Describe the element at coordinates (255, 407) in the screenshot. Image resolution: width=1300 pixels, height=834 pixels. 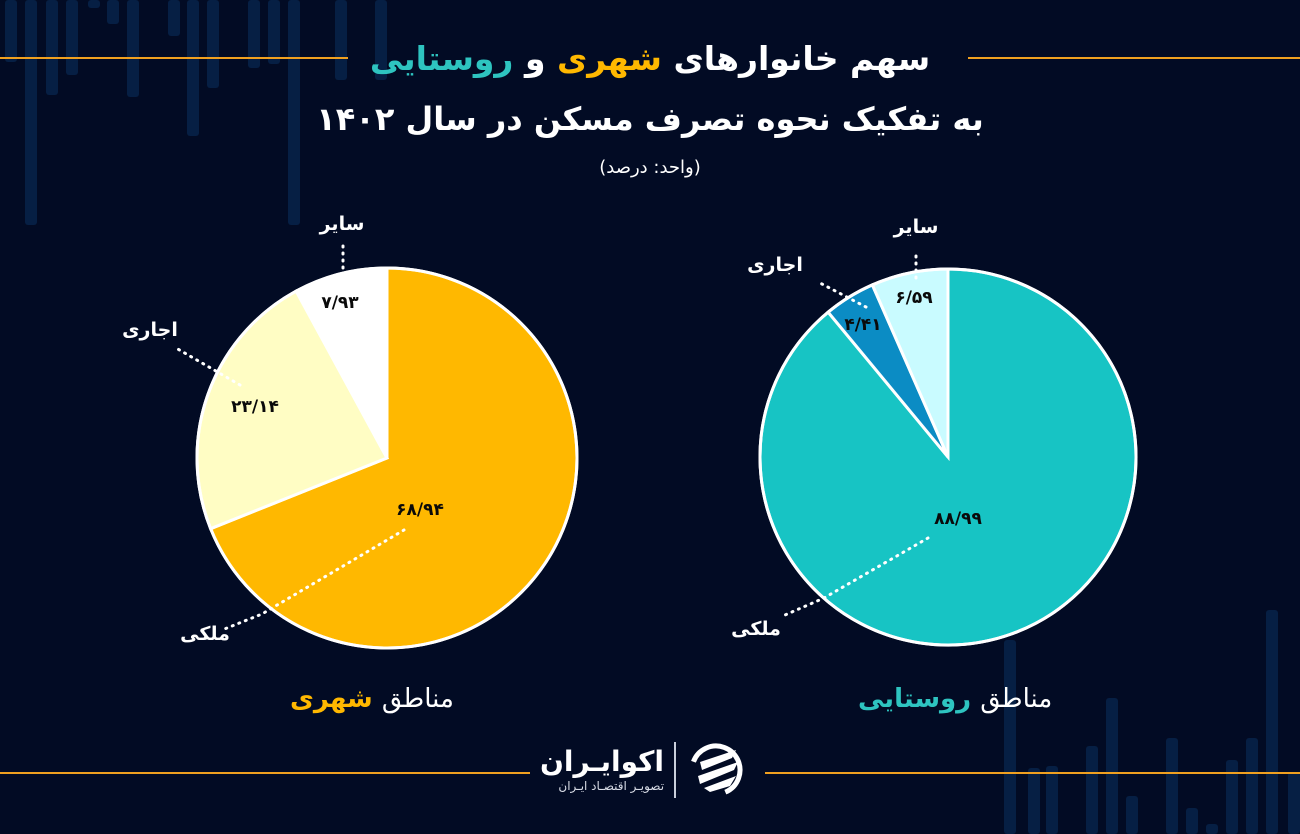
I see `slice-value-label: ۲۳/۱۴` at that location.